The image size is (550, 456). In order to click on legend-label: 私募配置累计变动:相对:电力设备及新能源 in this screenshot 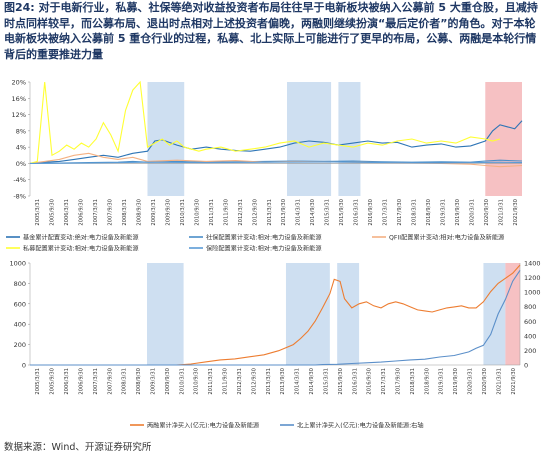, I will do `click(81, 249)`.